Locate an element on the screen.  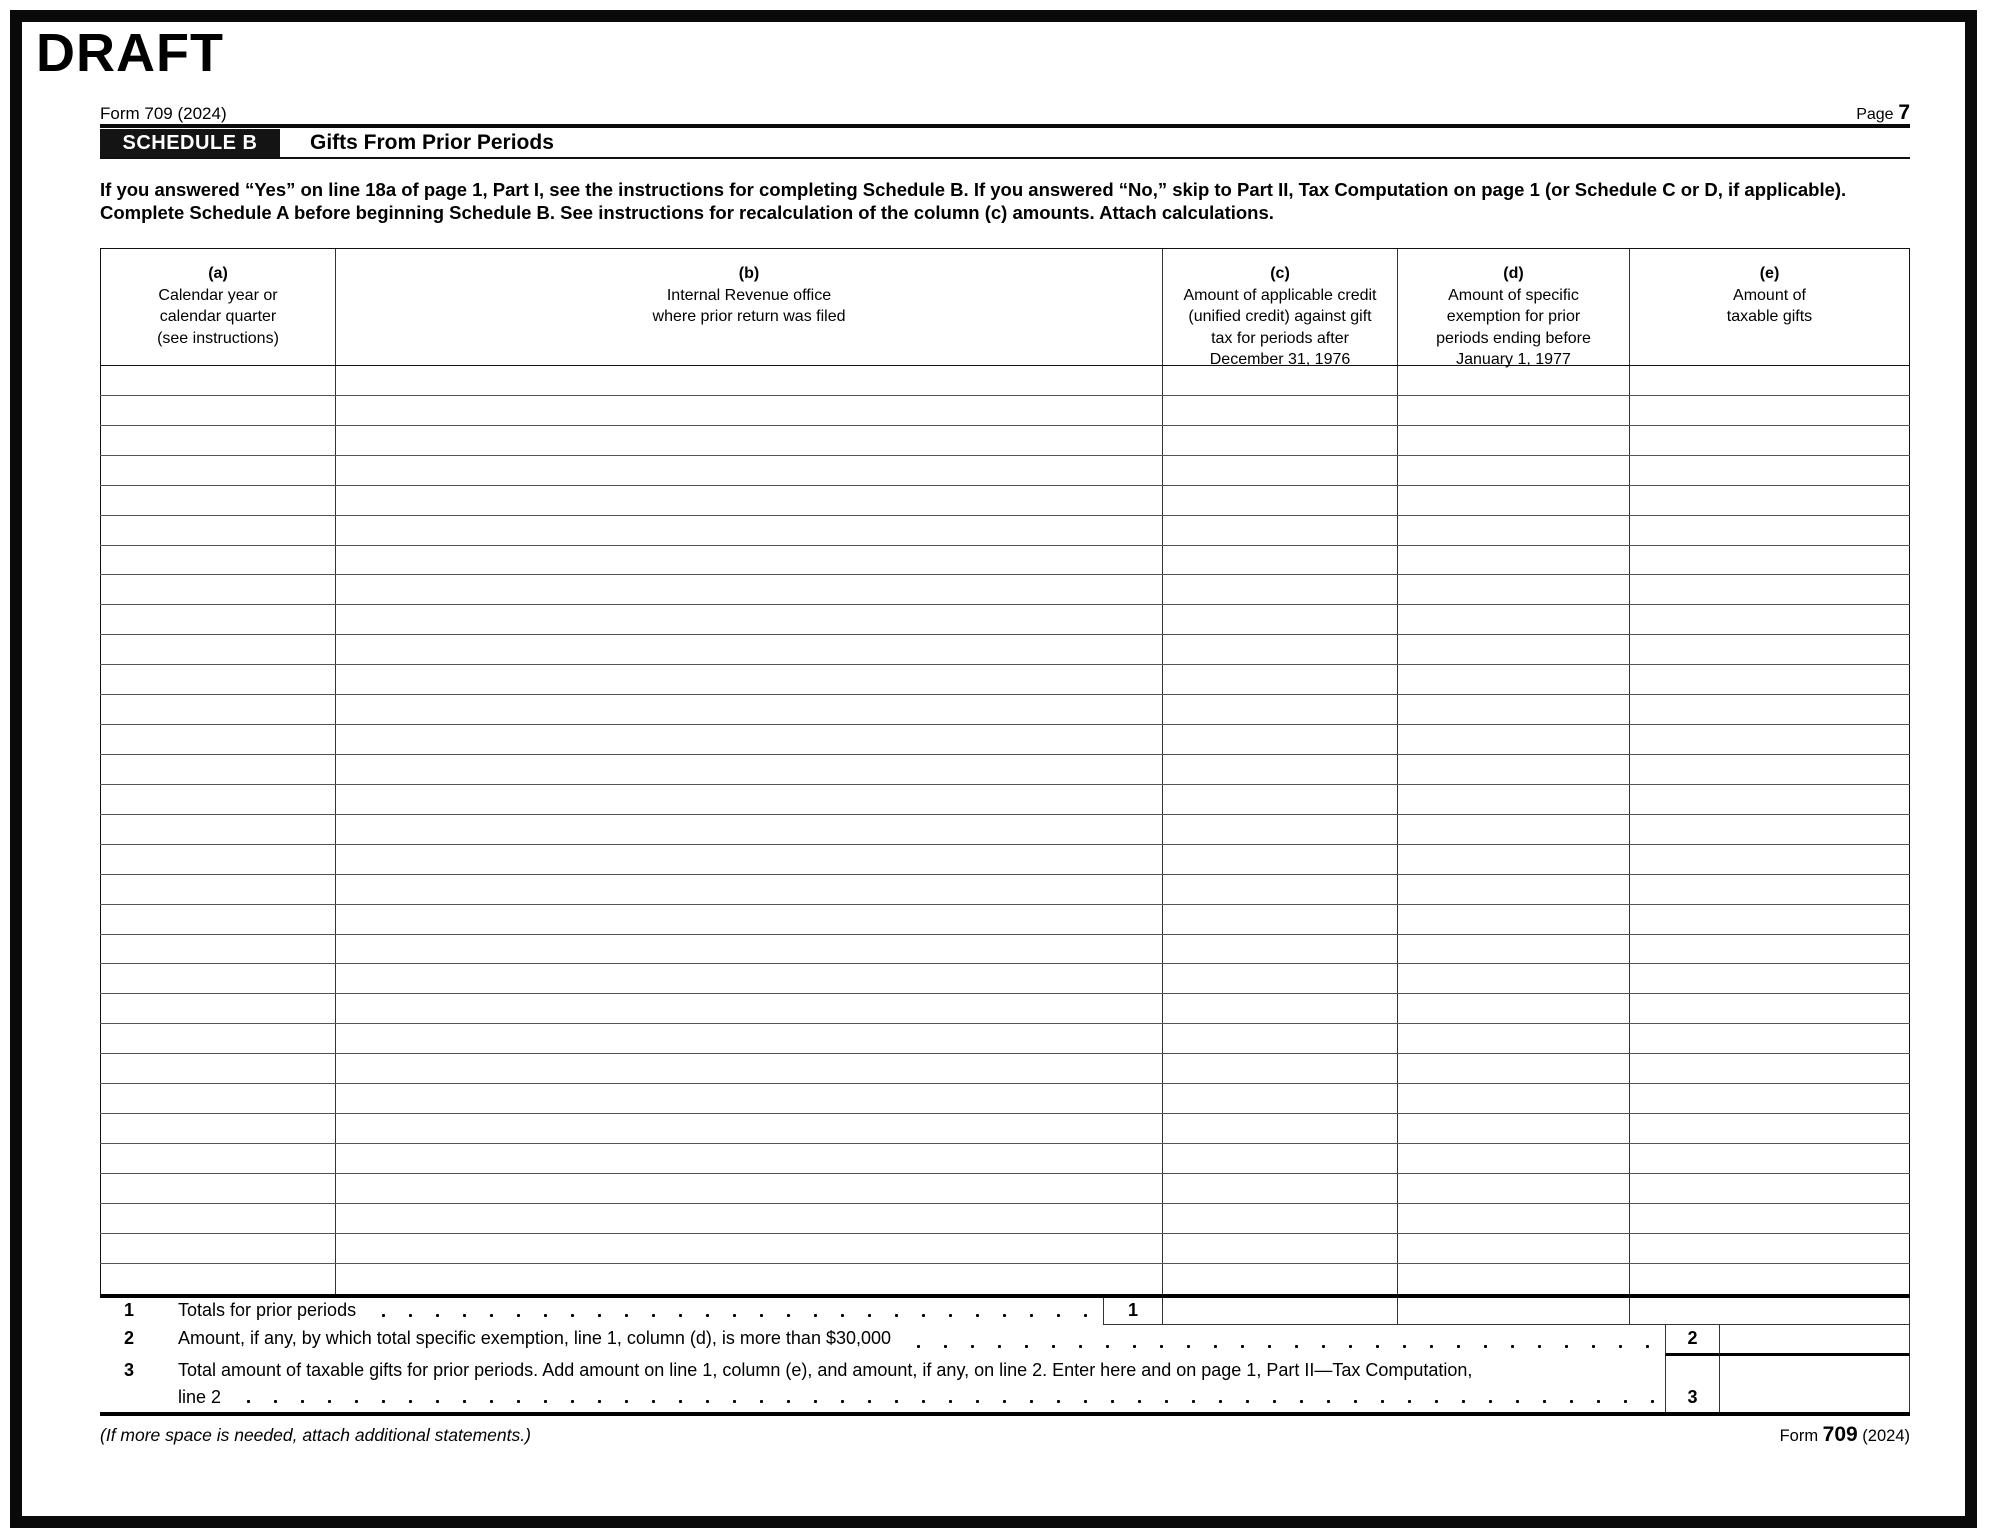
line-1-amount-e is located at coordinates (1769, 1311).